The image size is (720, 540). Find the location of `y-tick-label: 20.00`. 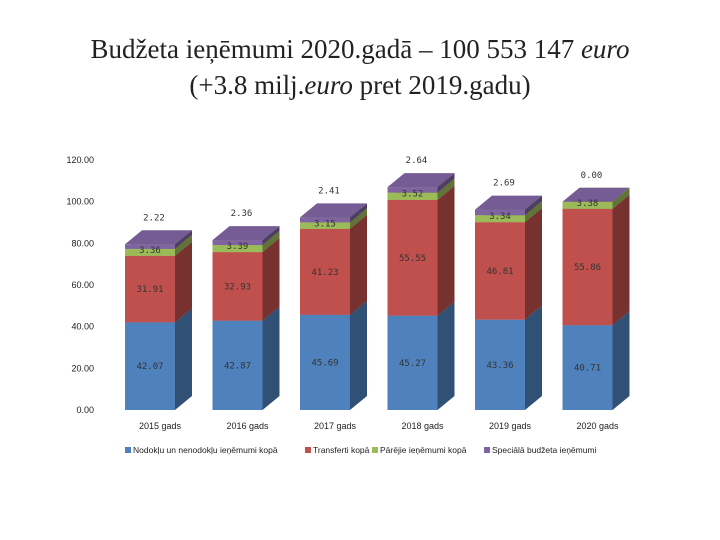

y-tick-label: 20.00 is located at coordinates (82, 368).